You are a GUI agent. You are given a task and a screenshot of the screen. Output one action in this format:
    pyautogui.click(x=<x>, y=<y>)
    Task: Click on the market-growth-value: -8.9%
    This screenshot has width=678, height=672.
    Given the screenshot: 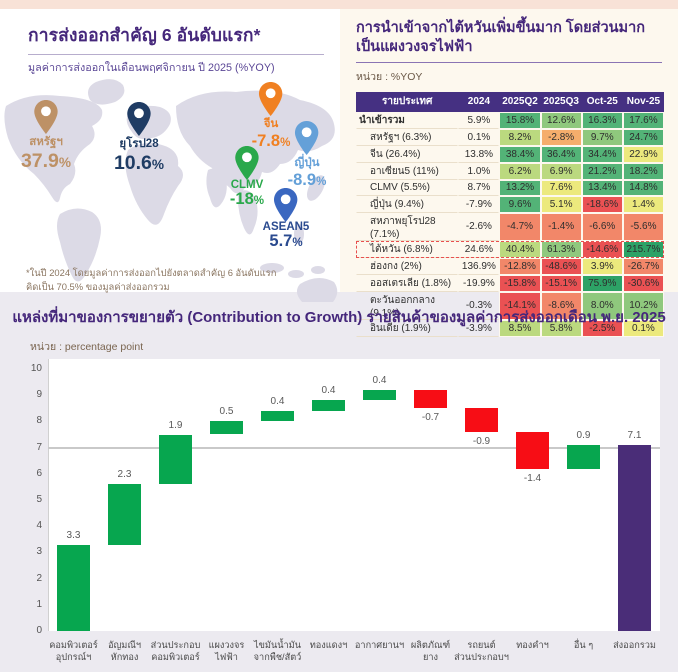 What is the action you would take?
    pyautogui.click(x=307, y=180)
    